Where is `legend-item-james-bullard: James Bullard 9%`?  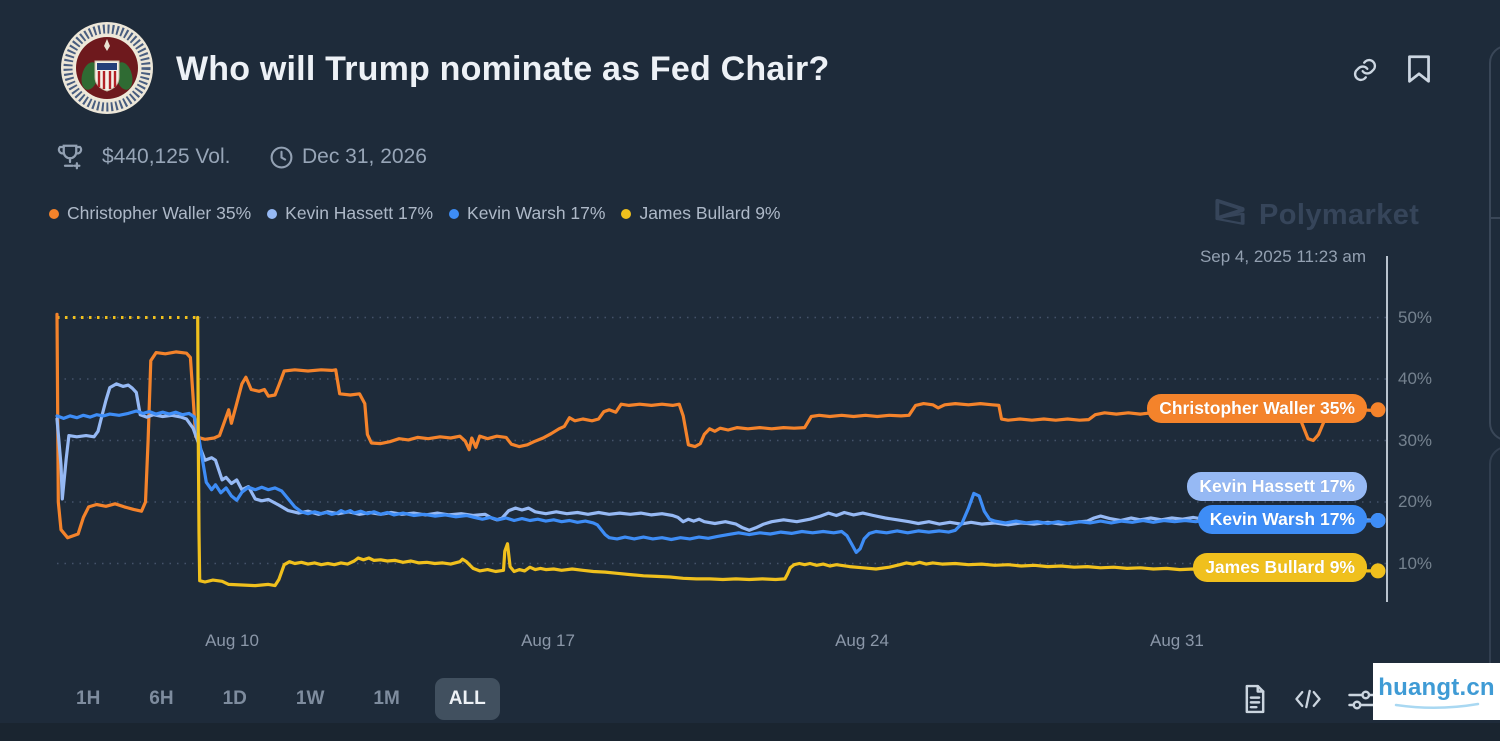 legend-item-james-bullard: James Bullard 9% is located at coordinates (701, 213).